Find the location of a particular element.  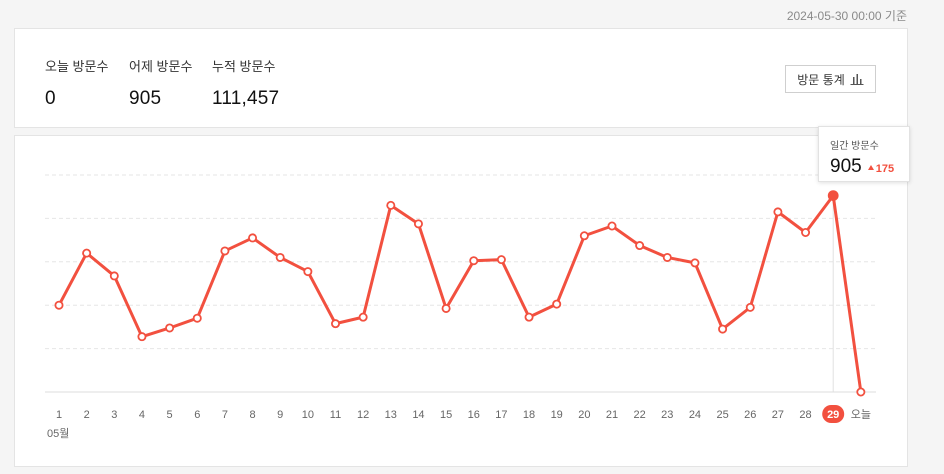

x-tick-label: 5 is located at coordinates (170, 415).